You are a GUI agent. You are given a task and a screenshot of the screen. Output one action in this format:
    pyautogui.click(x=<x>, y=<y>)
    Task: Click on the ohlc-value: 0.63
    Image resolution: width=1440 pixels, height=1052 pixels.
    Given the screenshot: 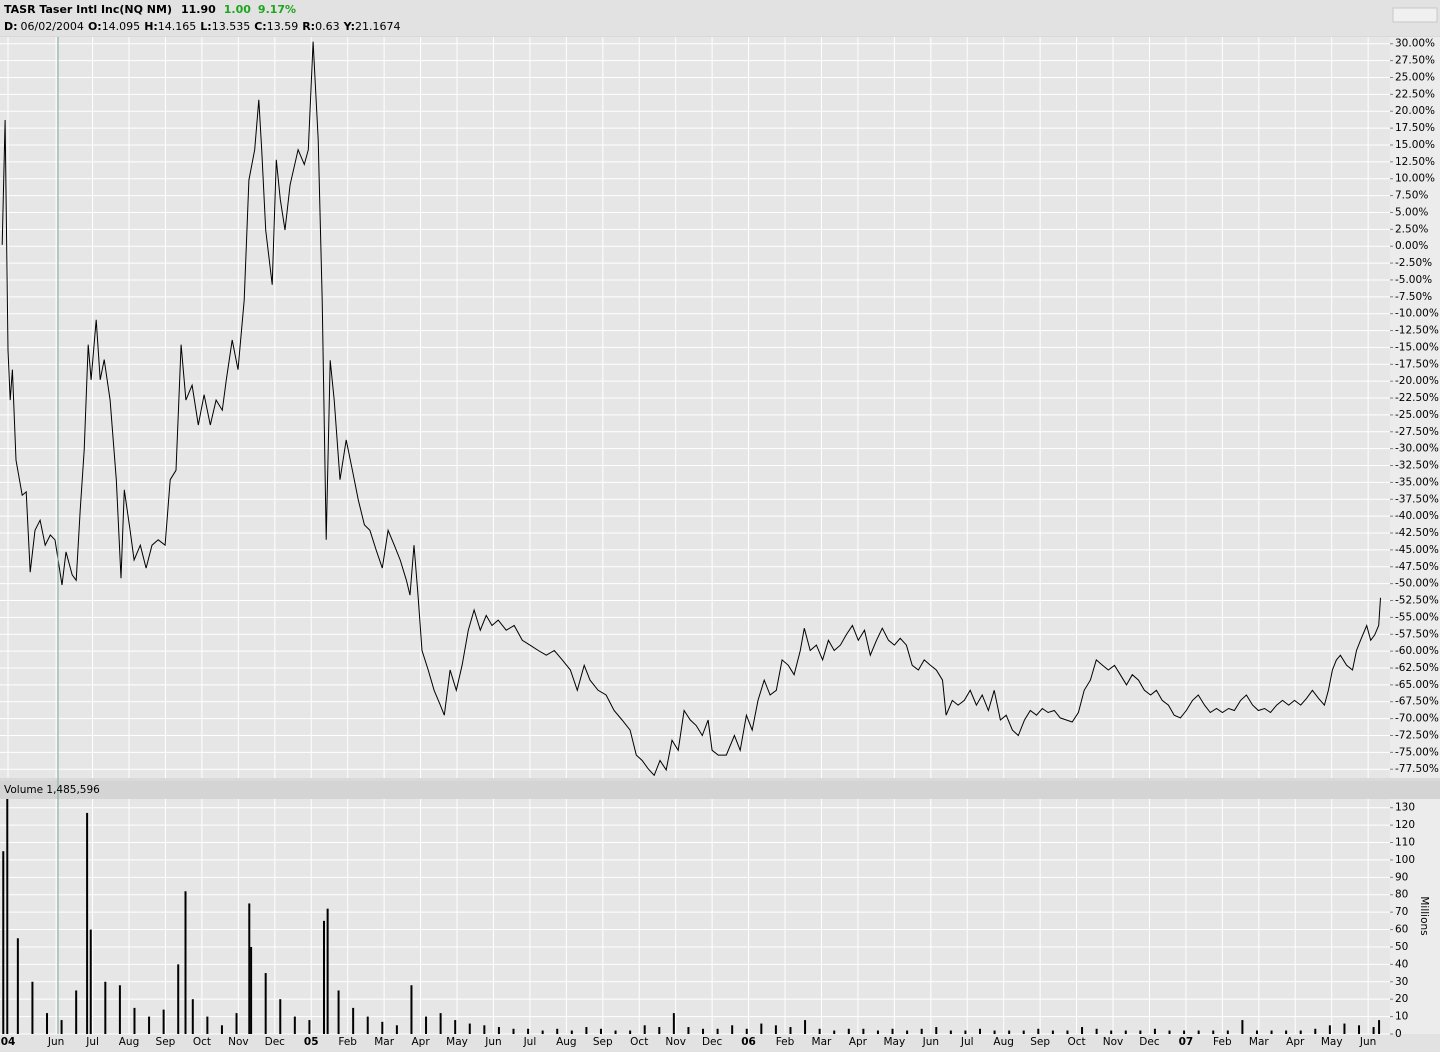 What is the action you would take?
    pyautogui.click(x=327, y=26)
    